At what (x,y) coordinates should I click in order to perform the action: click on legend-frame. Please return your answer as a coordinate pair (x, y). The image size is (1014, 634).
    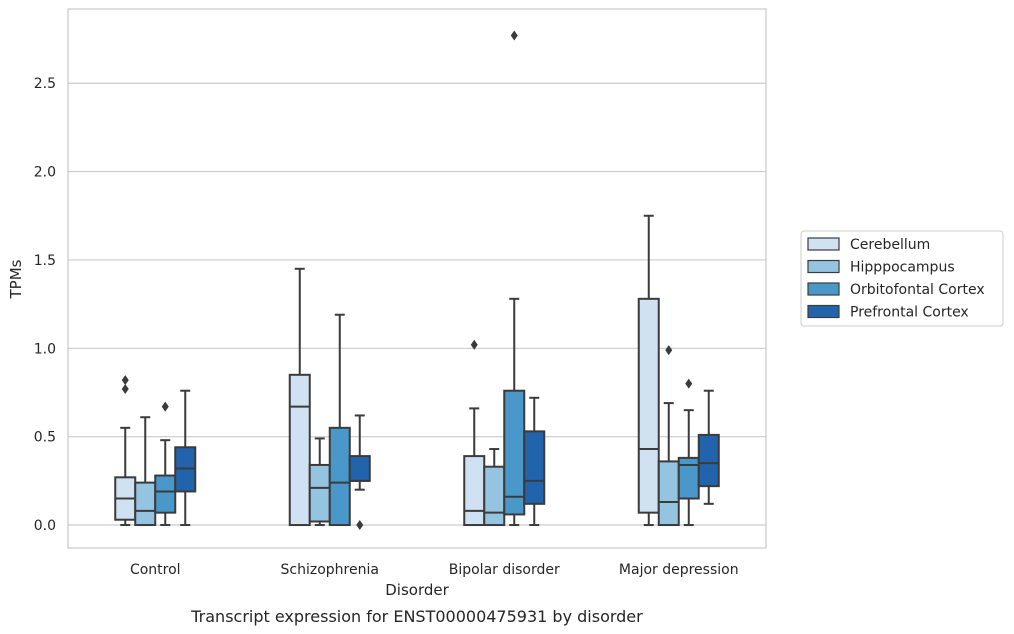
    Looking at the image, I should click on (902, 278).